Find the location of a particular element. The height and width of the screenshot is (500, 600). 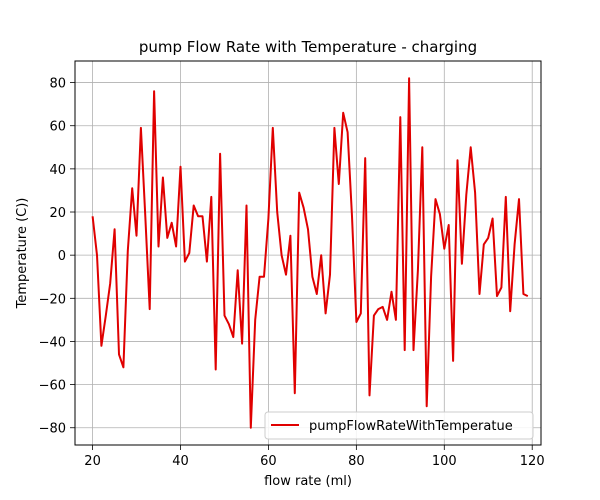

y-tick-label: 0 is located at coordinates (62, 256).